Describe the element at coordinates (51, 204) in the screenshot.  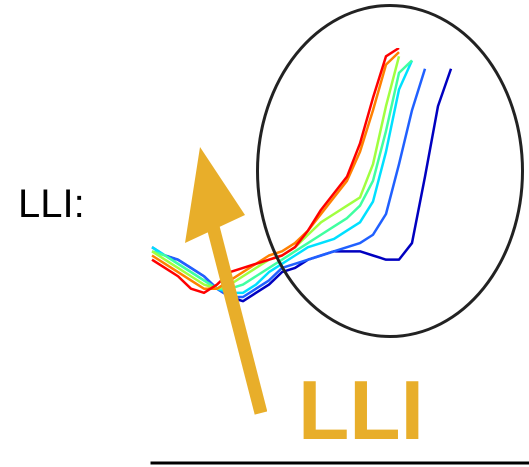
I see `y-axis-title: LLI:` at that location.